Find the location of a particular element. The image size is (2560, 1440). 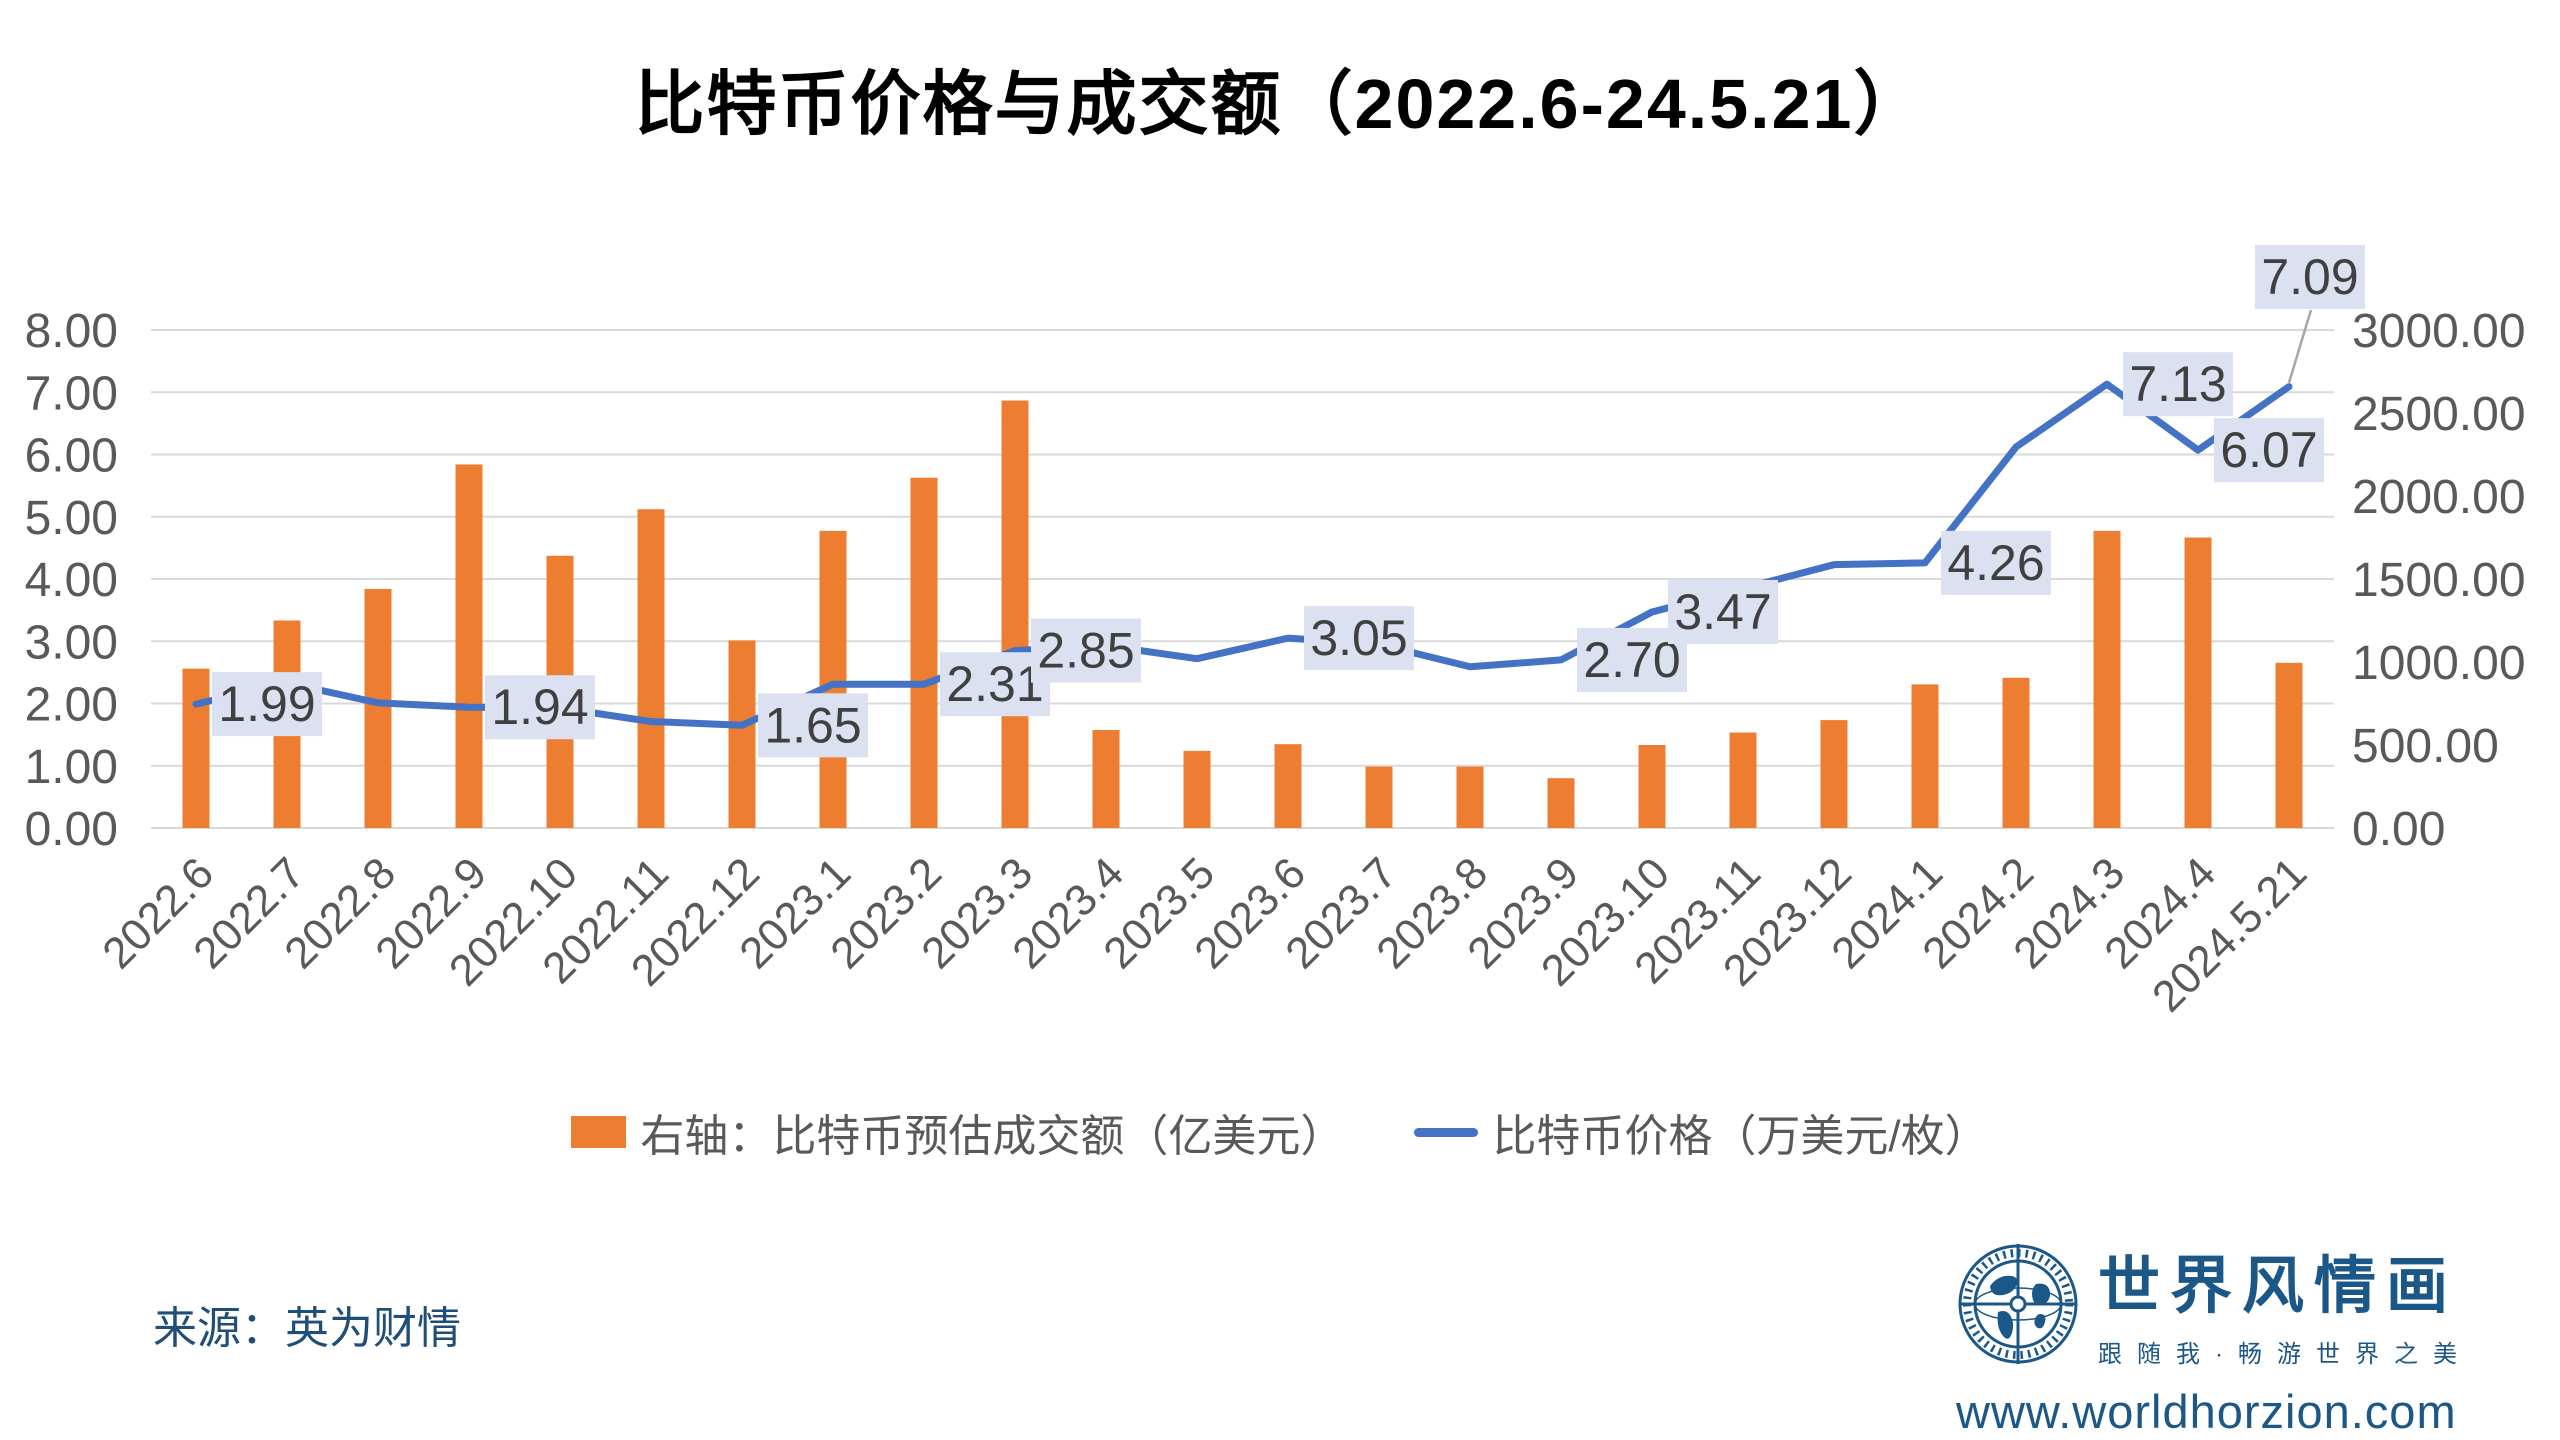

brand-block: 世界风情画 跟随我·畅游世界之美 www.worldhorzion.com is located at coordinates (2236, 1340).